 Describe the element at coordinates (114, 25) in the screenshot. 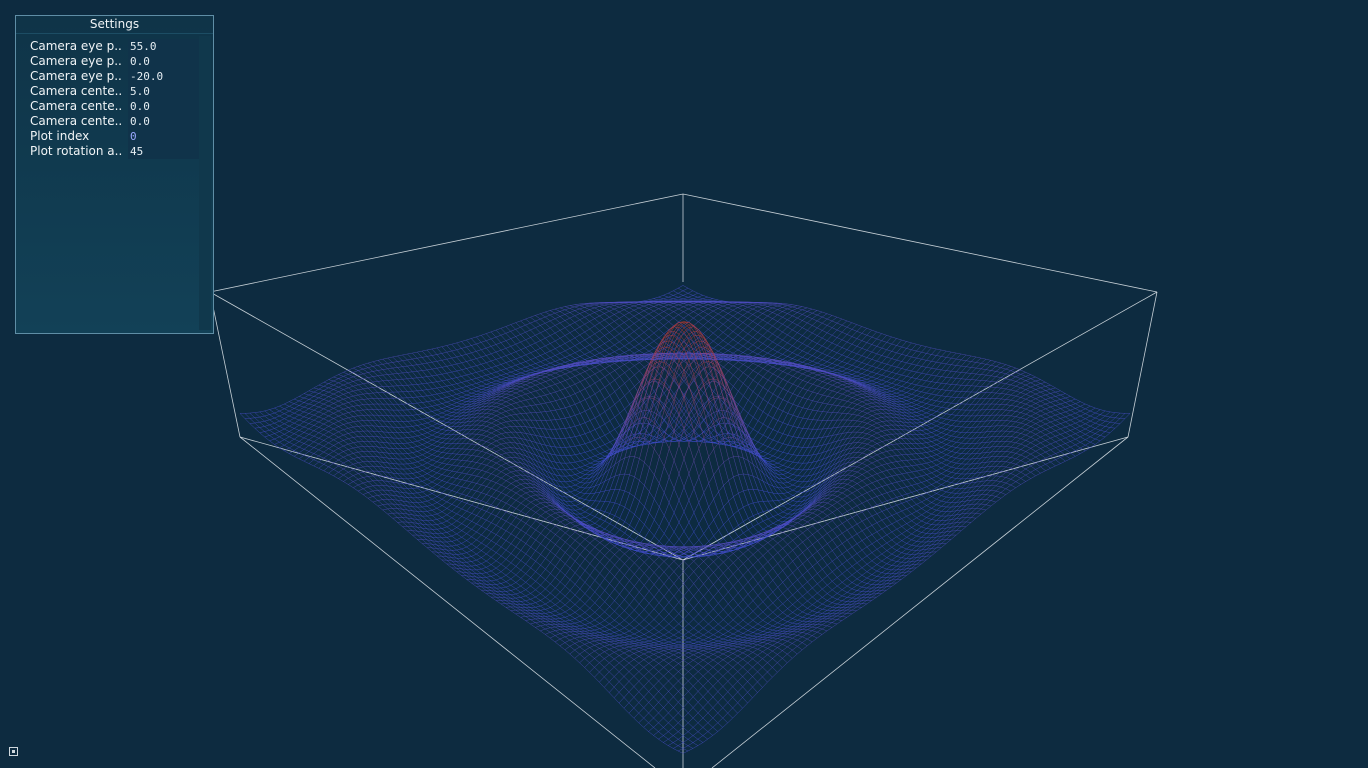

I see `settings-title: Settings` at that location.